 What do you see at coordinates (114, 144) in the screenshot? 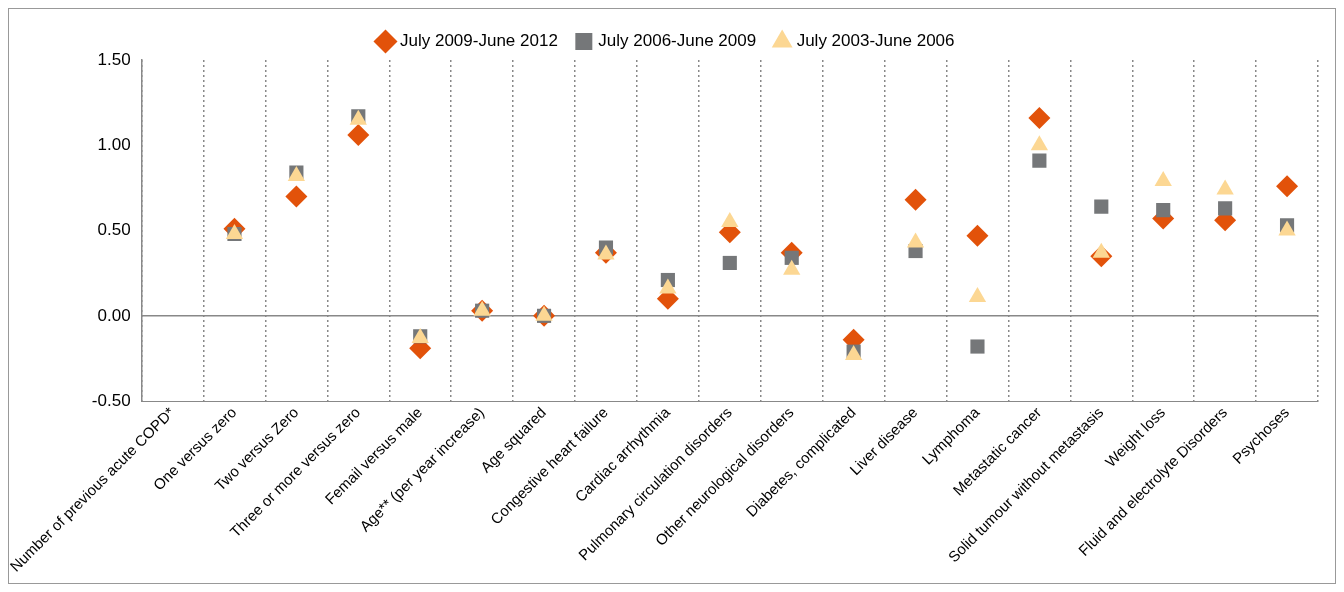
I see `y-tick-label: 1.00` at bounding box center [114, 144].